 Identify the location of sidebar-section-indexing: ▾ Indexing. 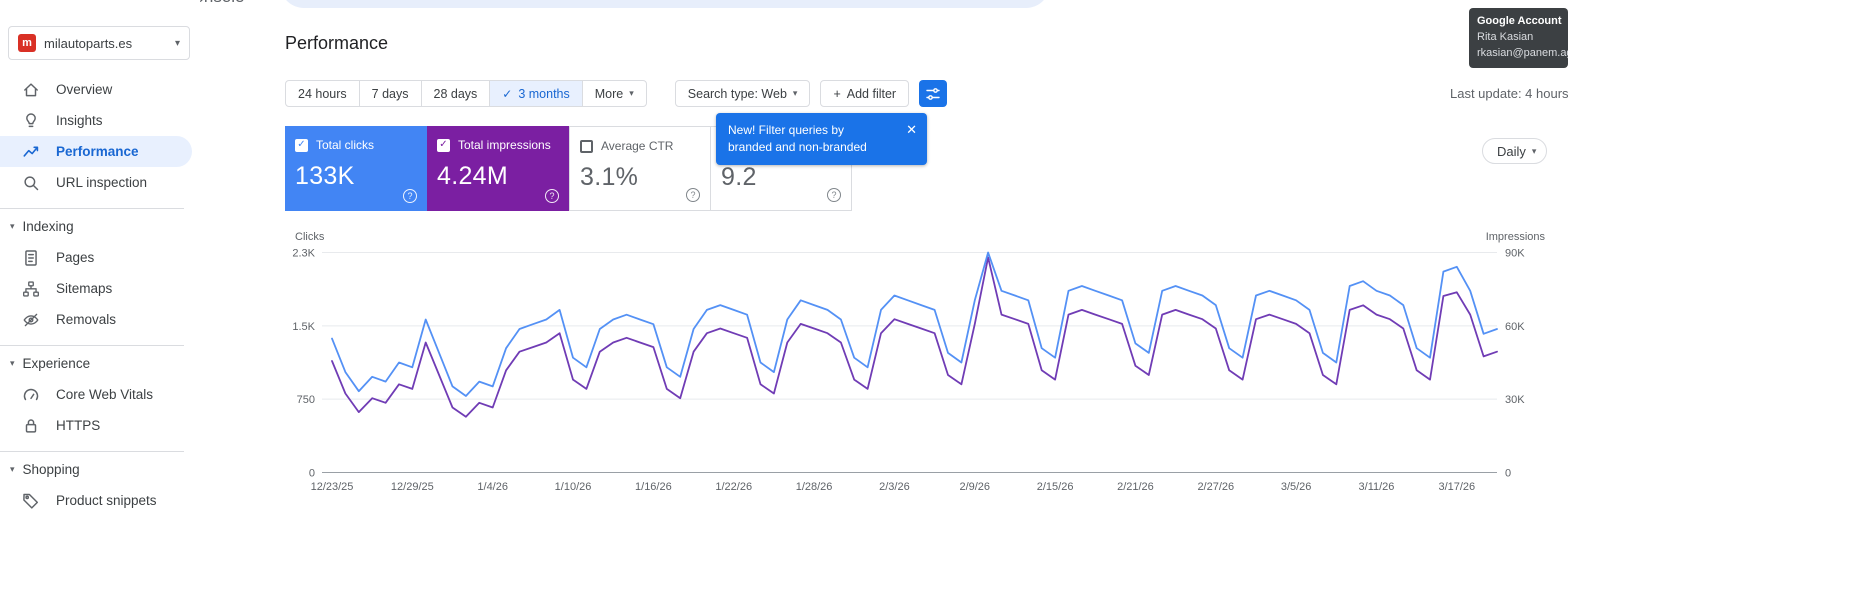
(100, 226).